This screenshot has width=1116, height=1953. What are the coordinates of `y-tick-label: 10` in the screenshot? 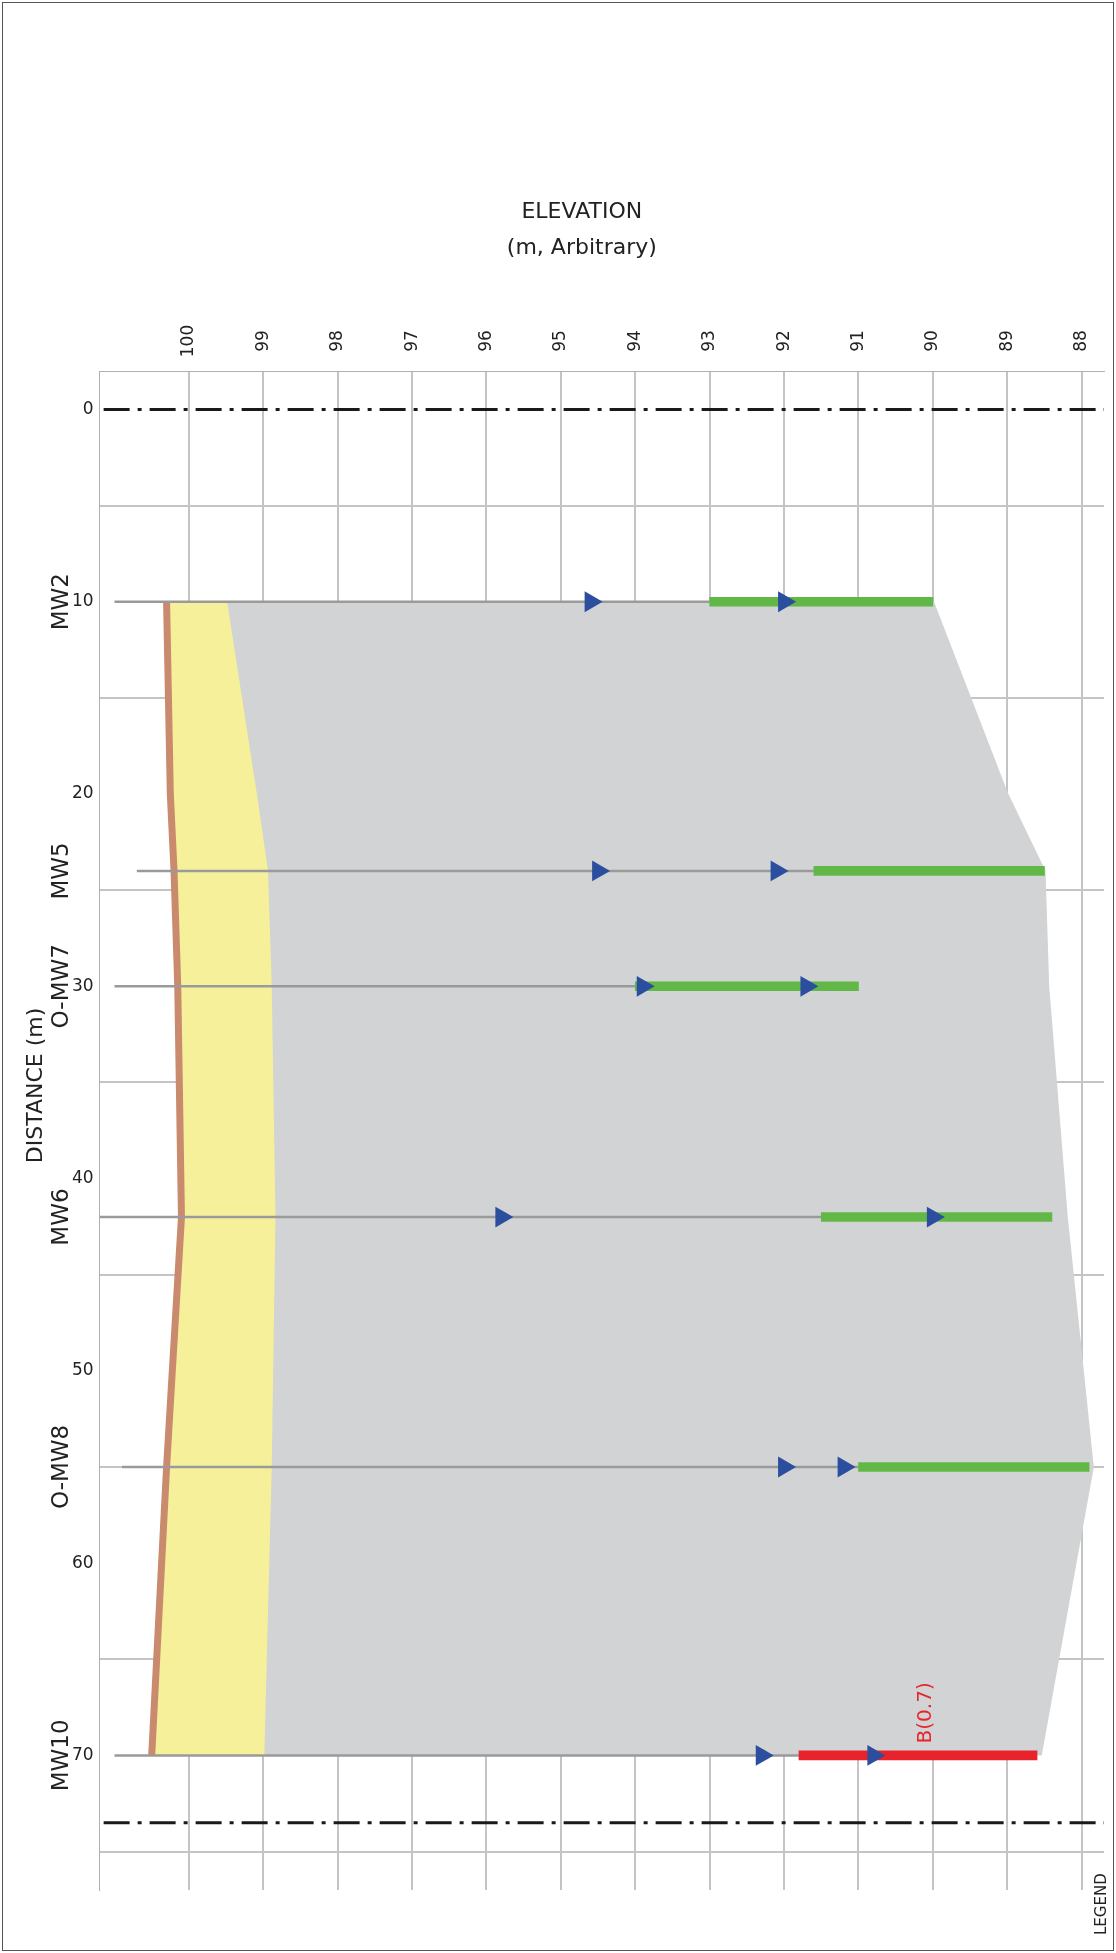 It's located at (82, 600).